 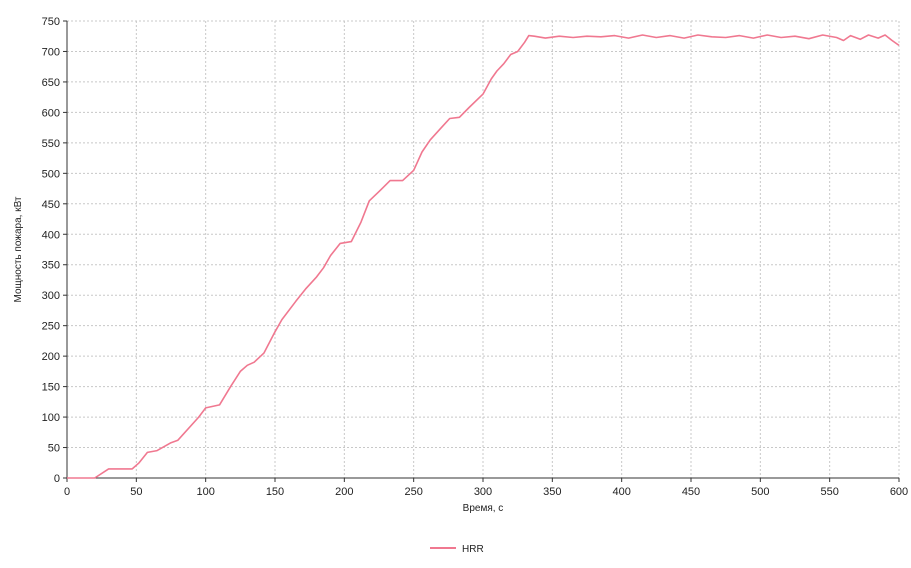 What do you see at coordinates (51, 388) in the screenshot?
I see `y-tick-label: 150` at bounding box center [51, 388].